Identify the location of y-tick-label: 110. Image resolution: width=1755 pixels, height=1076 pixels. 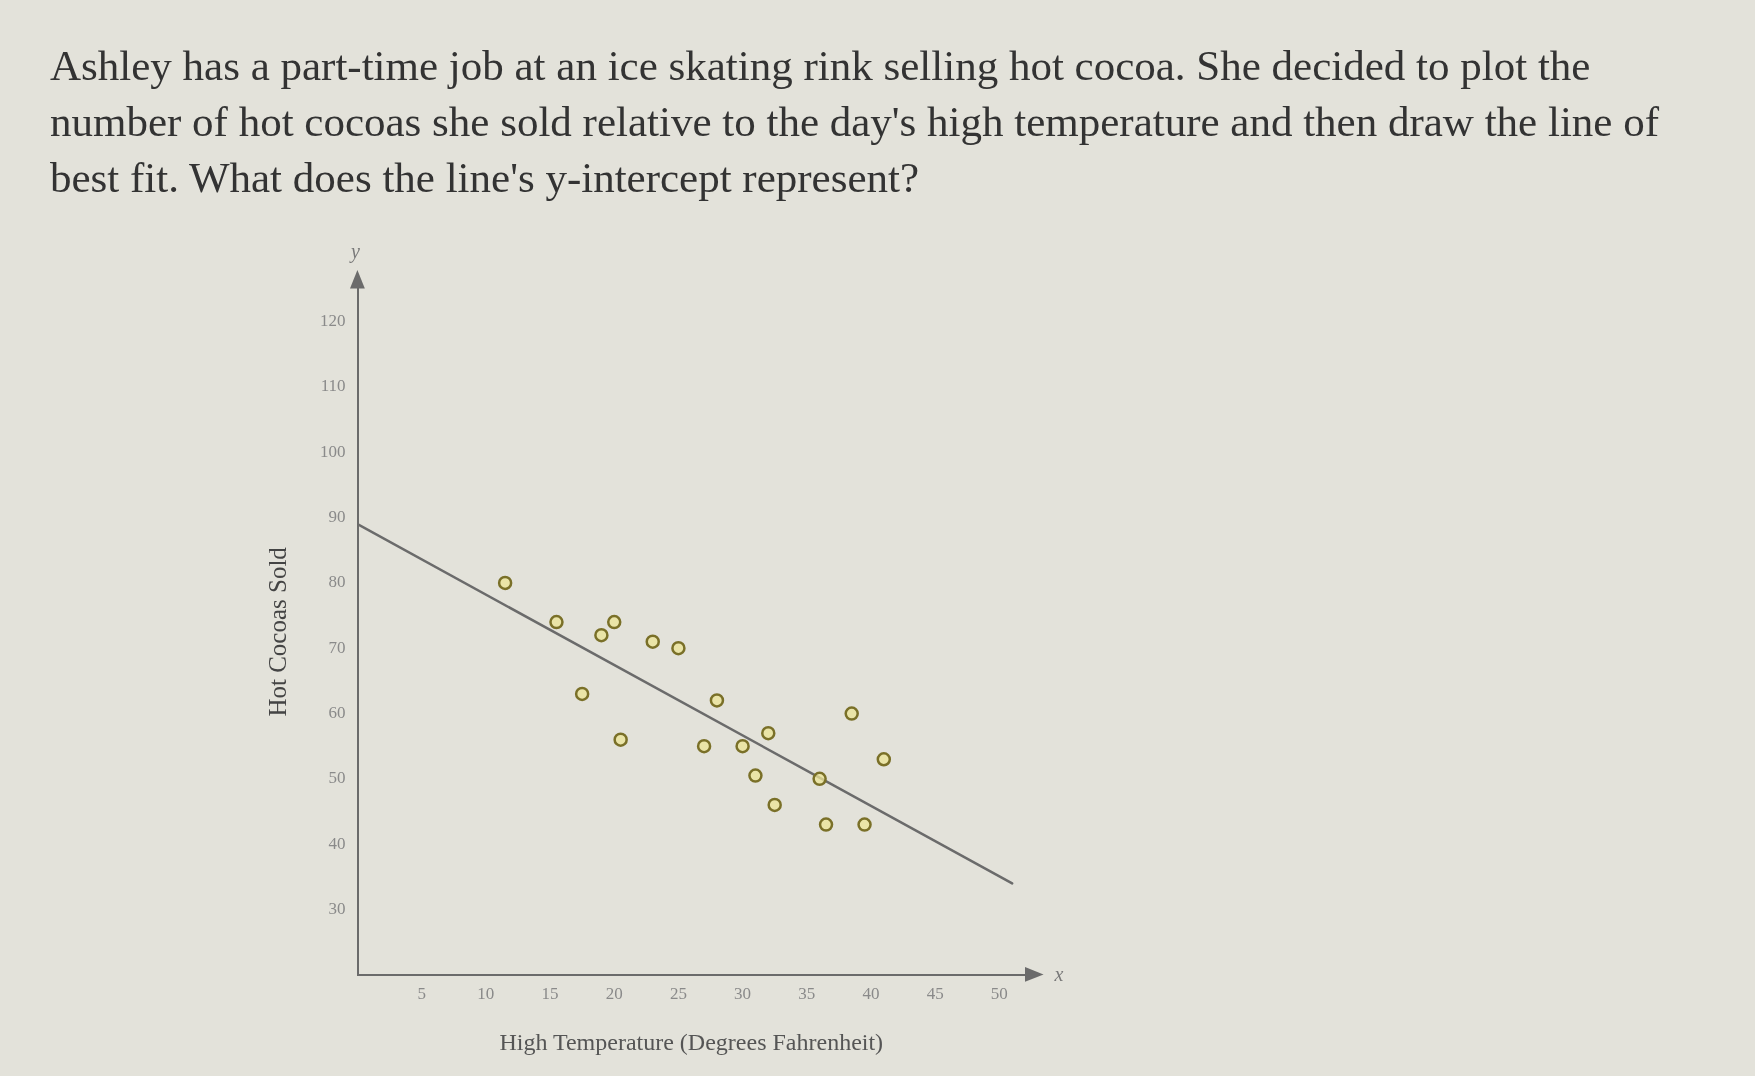
(333, 386).